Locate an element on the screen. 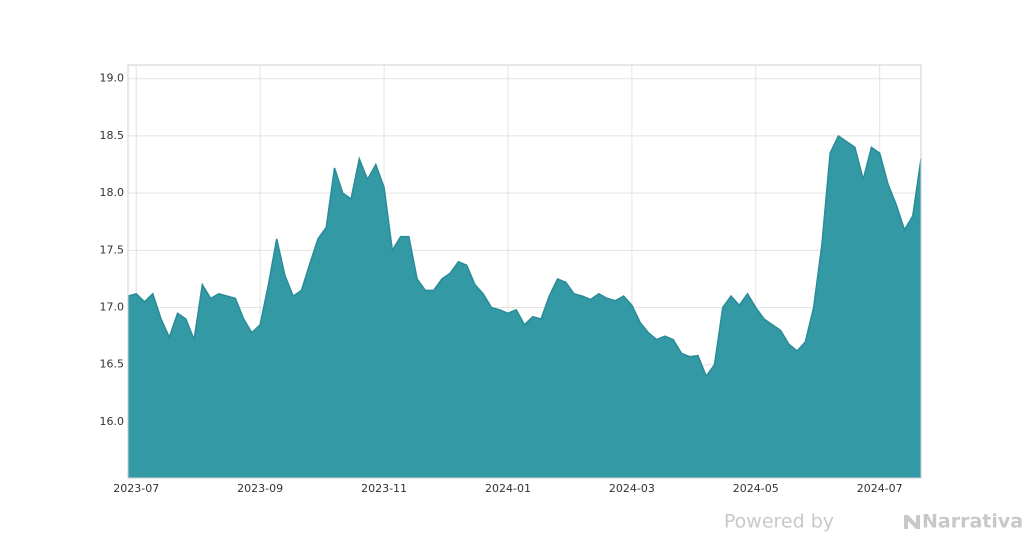 The height and width of the screenshot is (542, 1024). y-tick-label: 16.0 is located at coordinates (112, 421).